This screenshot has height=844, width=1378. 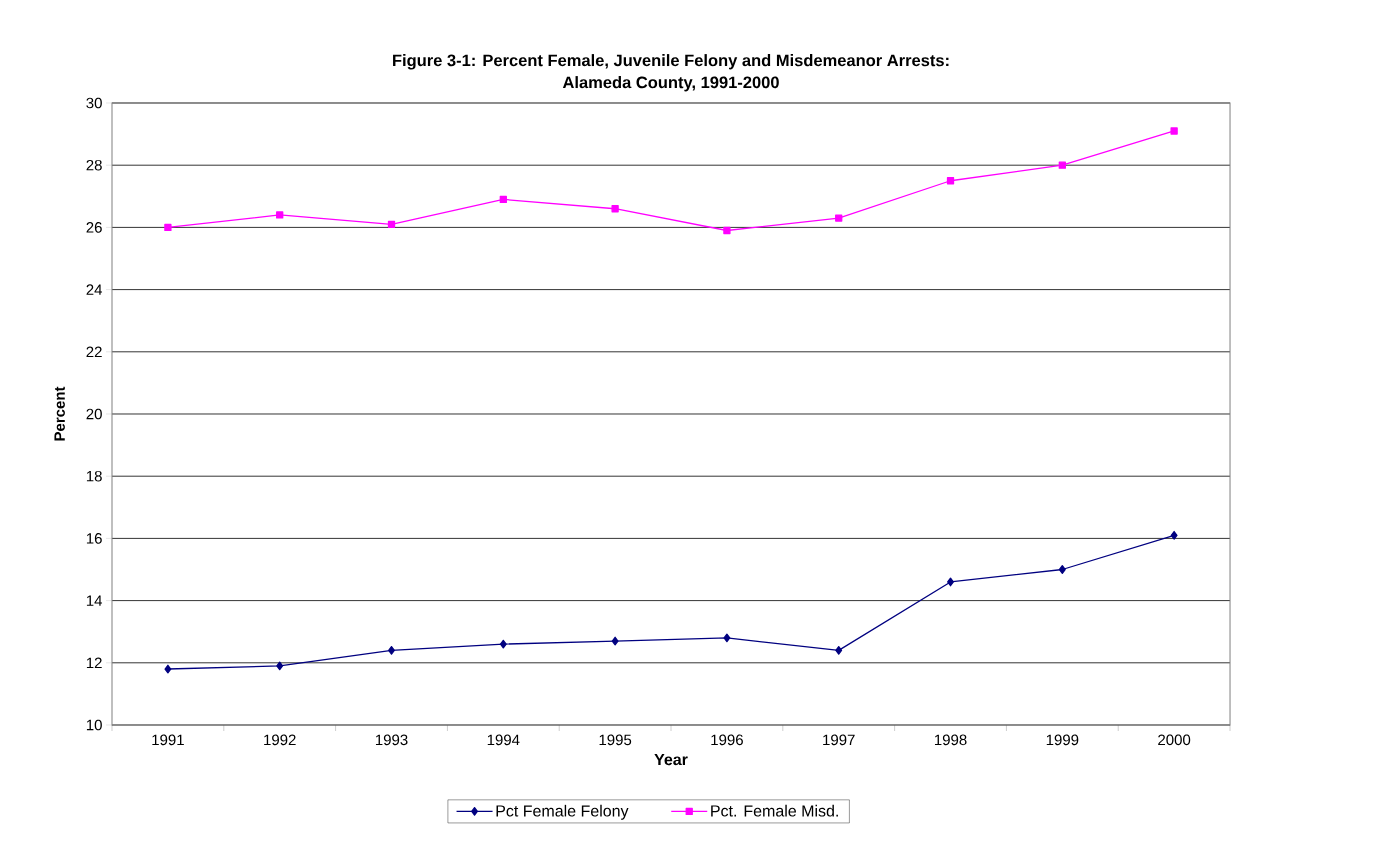 I want to click on y-tick-label: 24, so click(x=94, y=289).